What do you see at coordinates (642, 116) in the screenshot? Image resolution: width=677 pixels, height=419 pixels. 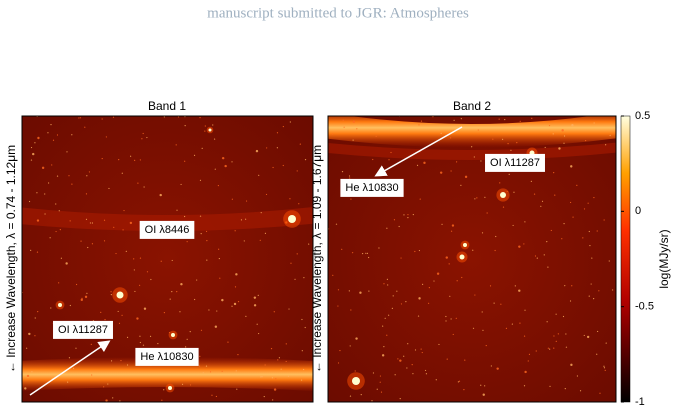 I see `colorbar-tick-label: 0.5` at bounding box center [642, 116].